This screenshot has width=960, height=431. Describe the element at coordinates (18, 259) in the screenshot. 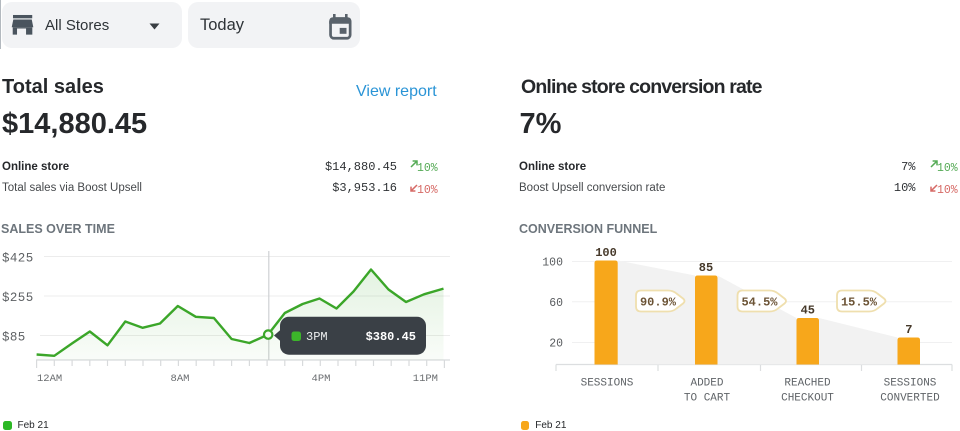

I see `svg-text: $425` at that location.